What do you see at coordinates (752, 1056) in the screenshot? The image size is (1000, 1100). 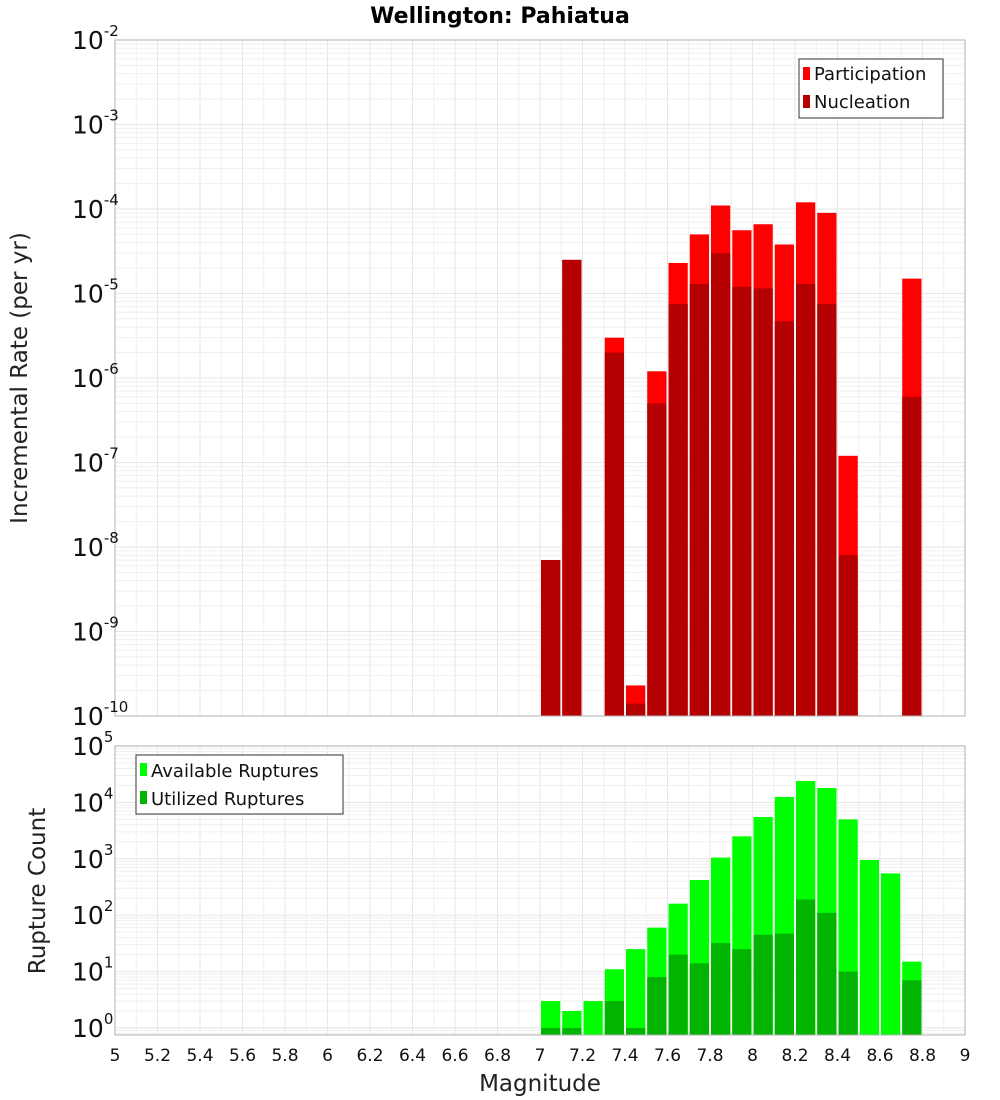 I see `x-tick-label: 8` at bounding box center [752, 1056].